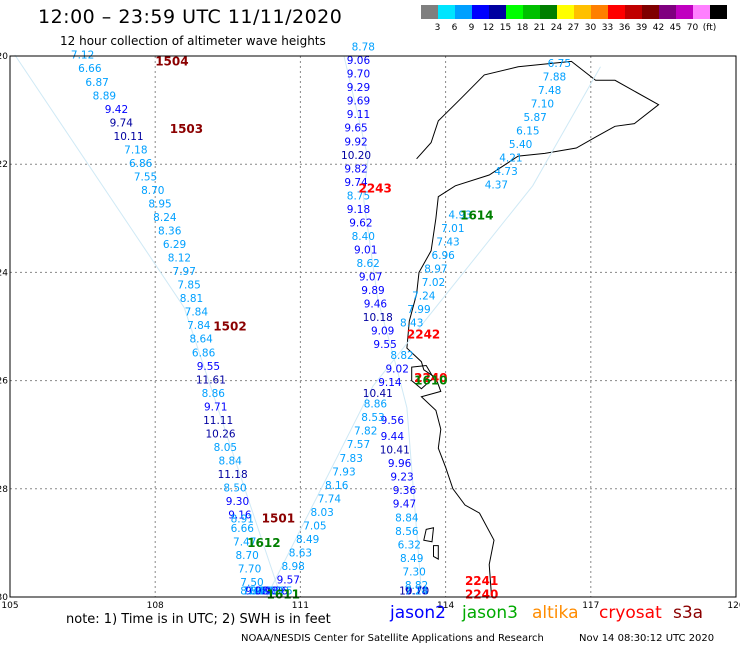  Describe the element at coordinates (733, 606) in the screenshot. I see `x-tick-label: 120` at that location.